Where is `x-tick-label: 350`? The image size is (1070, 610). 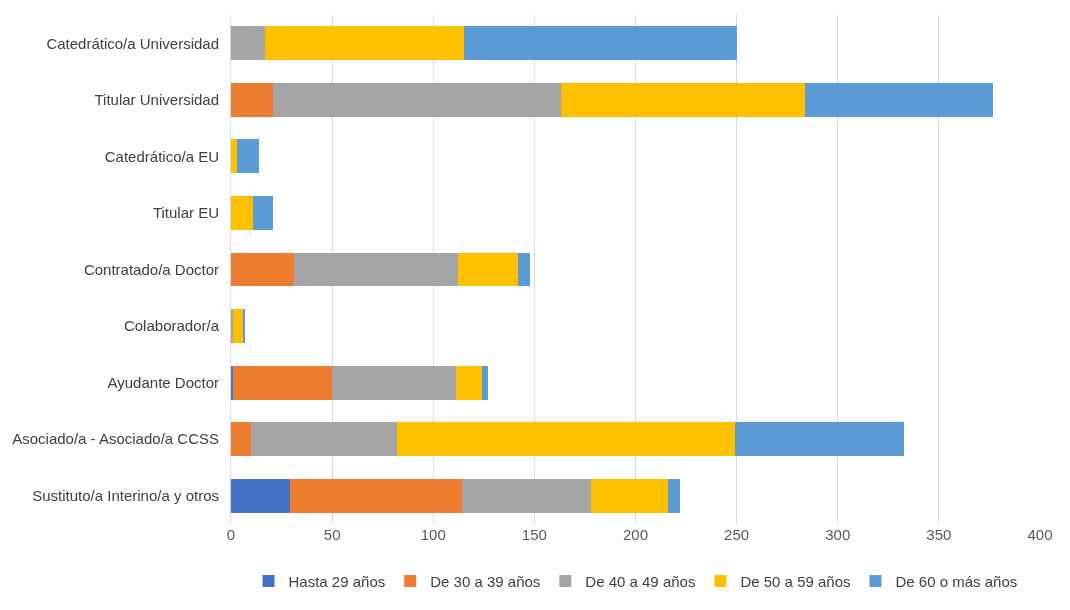
x-tick-label: 350 is located at coordinates (939, 534).